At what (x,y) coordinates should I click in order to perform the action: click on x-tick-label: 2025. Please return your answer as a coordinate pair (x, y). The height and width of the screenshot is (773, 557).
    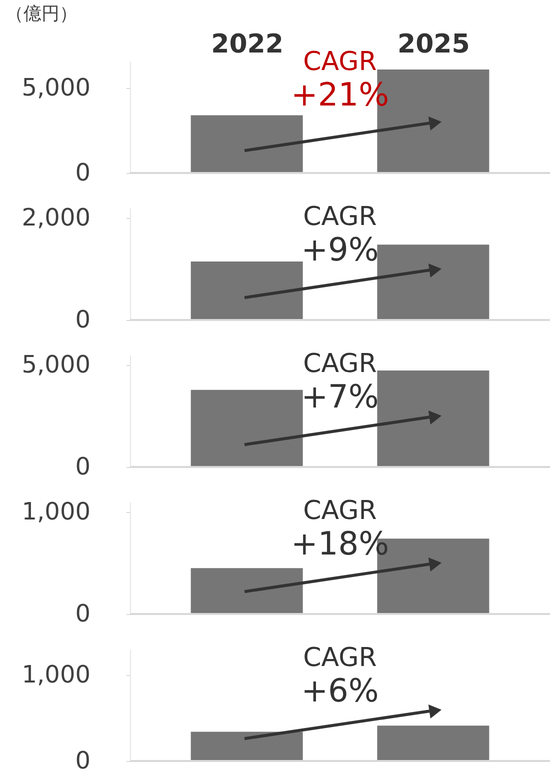
    Looking at the image, I should click on (433, 45).